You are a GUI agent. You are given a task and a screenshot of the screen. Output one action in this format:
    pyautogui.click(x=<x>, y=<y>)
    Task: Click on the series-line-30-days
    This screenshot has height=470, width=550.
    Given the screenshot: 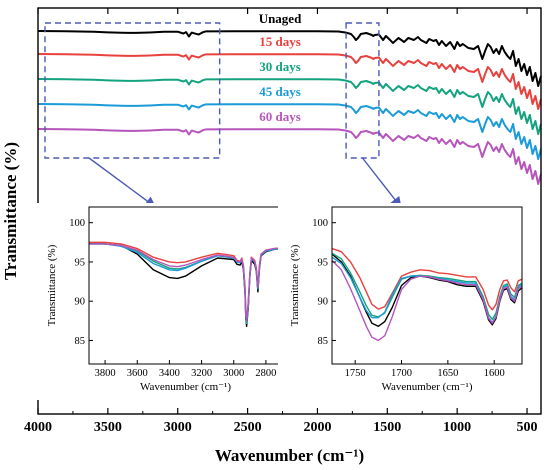 What is the action you would take?
    pyautogui.click(x=289, y=106)
    